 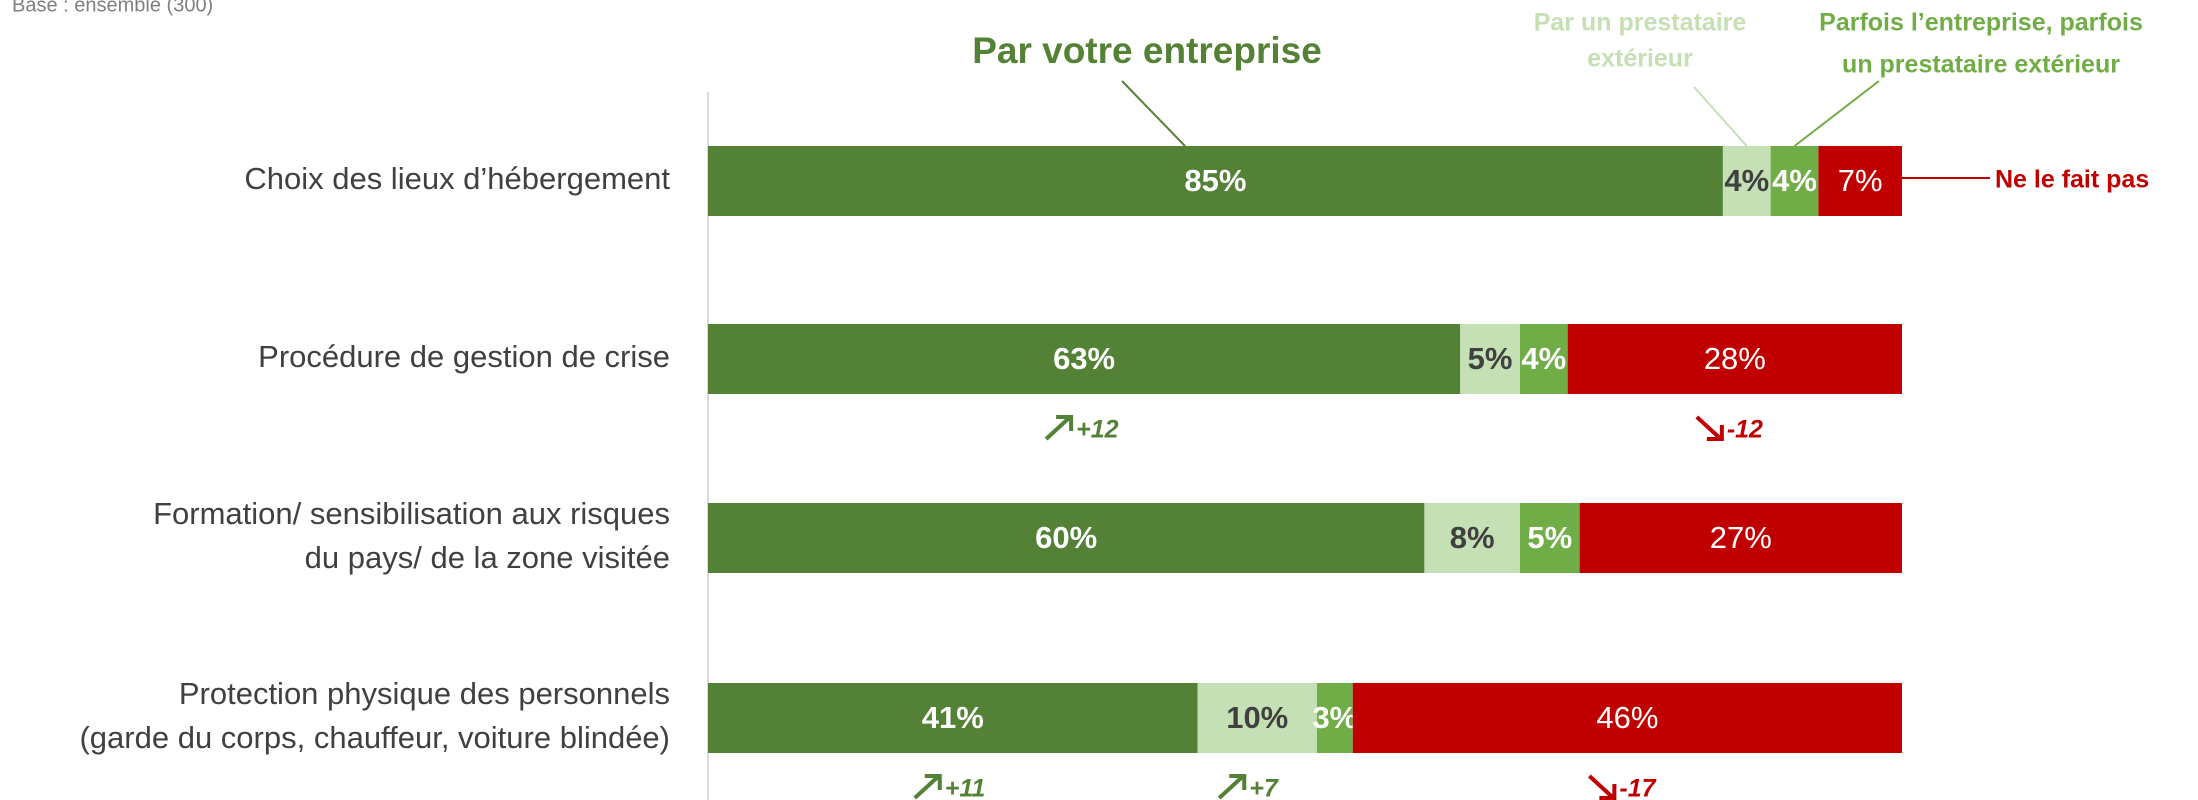 I want to click on legend-label: Par votre entreprise, so click(x=1147, y=50).